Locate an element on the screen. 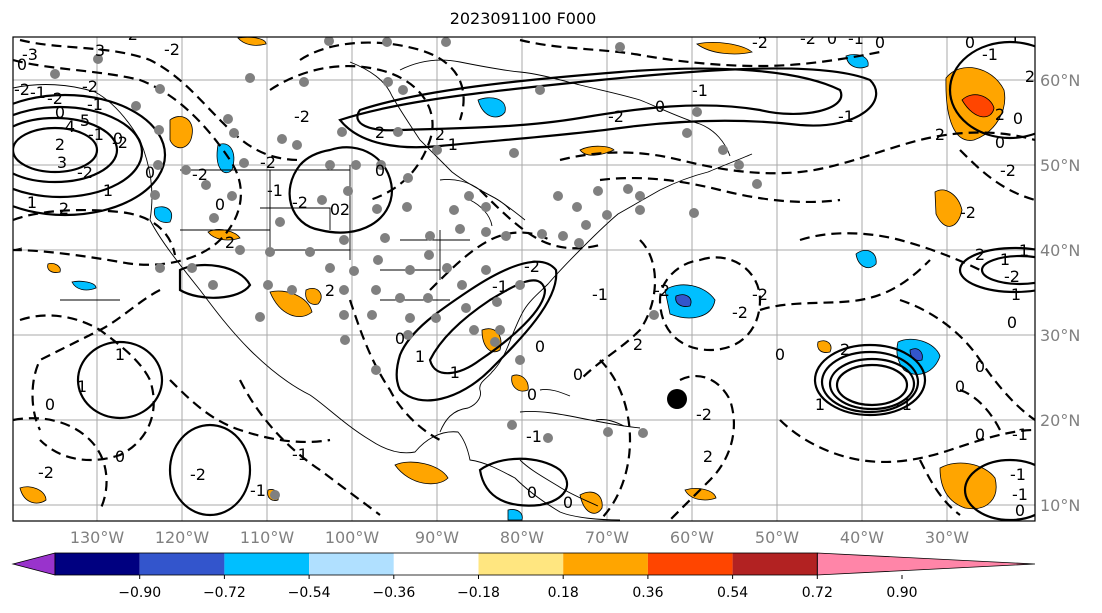 The width and height of the screenshot is (1102, 613). colorbar-tick-label: −0.54 is located at coordinates (309, 593).